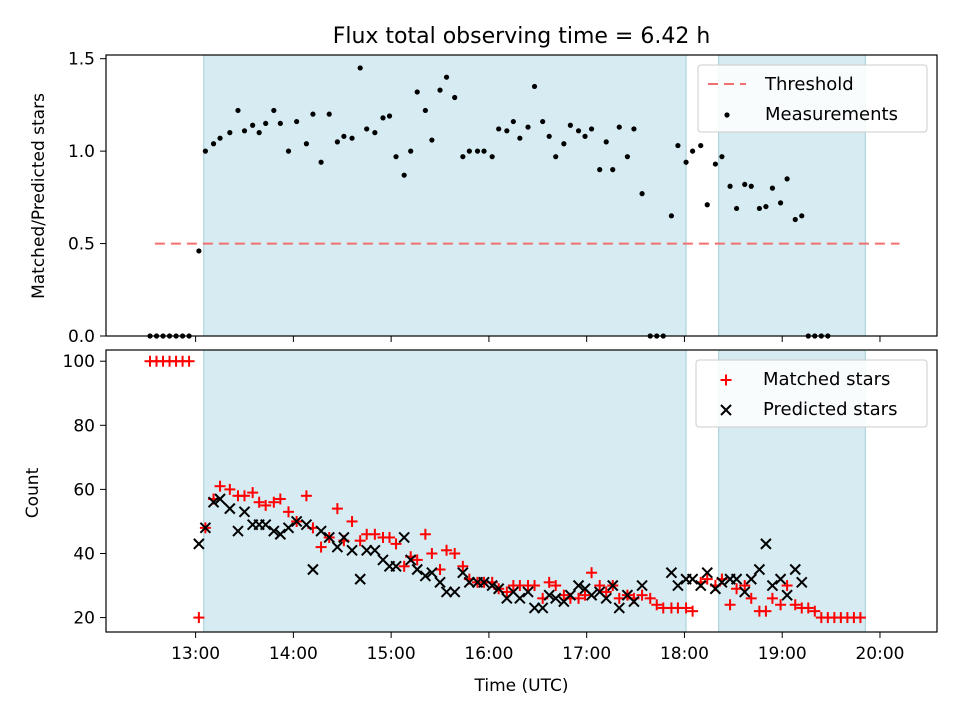 The width and height of the screenshot is (960, 720). Describe the element at coordinates (727, 115) in the screenshot. I see `legend-measurements-swatch` at that location.